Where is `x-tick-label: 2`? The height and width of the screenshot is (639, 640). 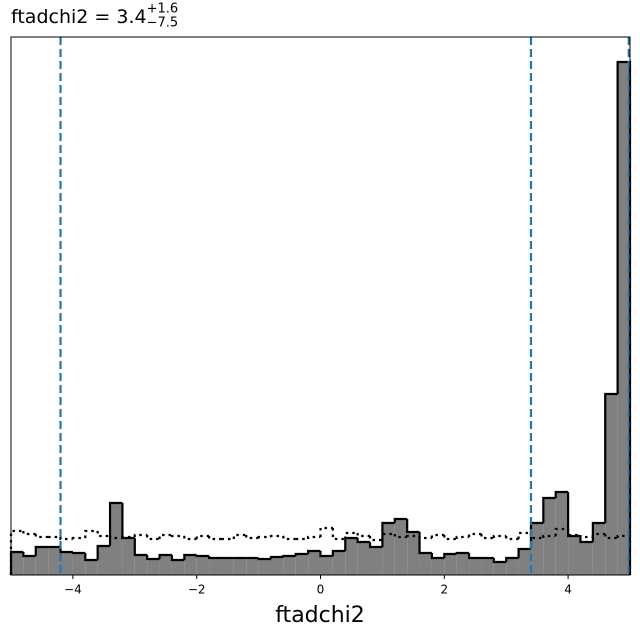
x-tick-label: 2 is located at coordinates (444, 590).